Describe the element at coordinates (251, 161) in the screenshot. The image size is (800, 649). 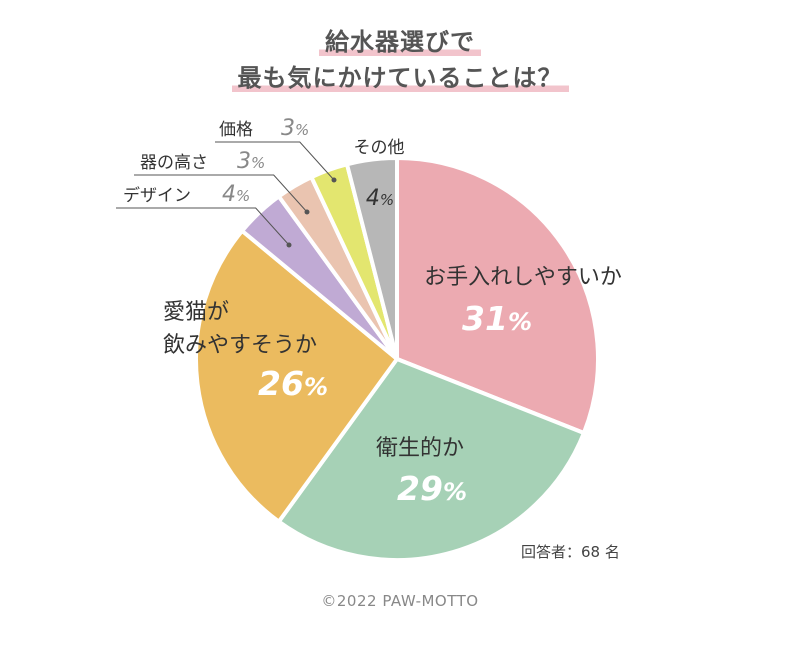
I see `slice-percent-4: 3%` at that location.